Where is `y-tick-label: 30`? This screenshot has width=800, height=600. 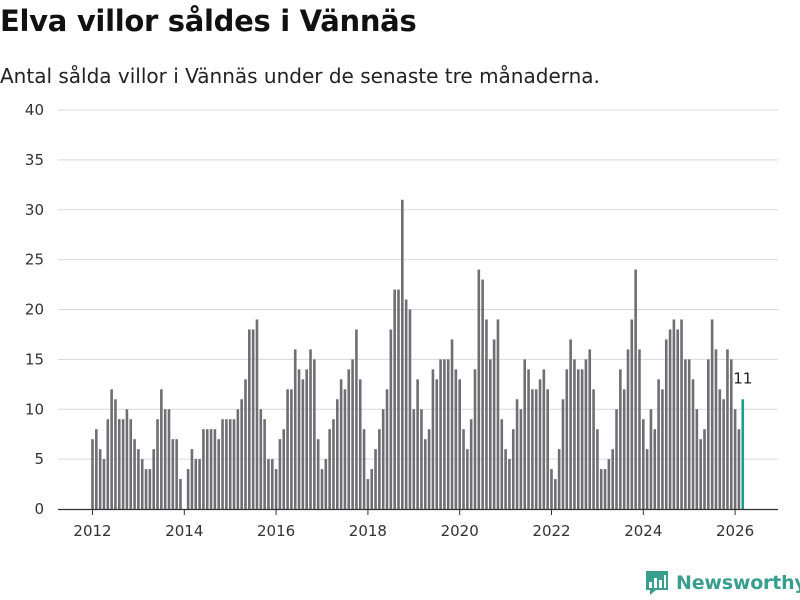 y-tick-label: 30 is located at coordinates (34, 210).